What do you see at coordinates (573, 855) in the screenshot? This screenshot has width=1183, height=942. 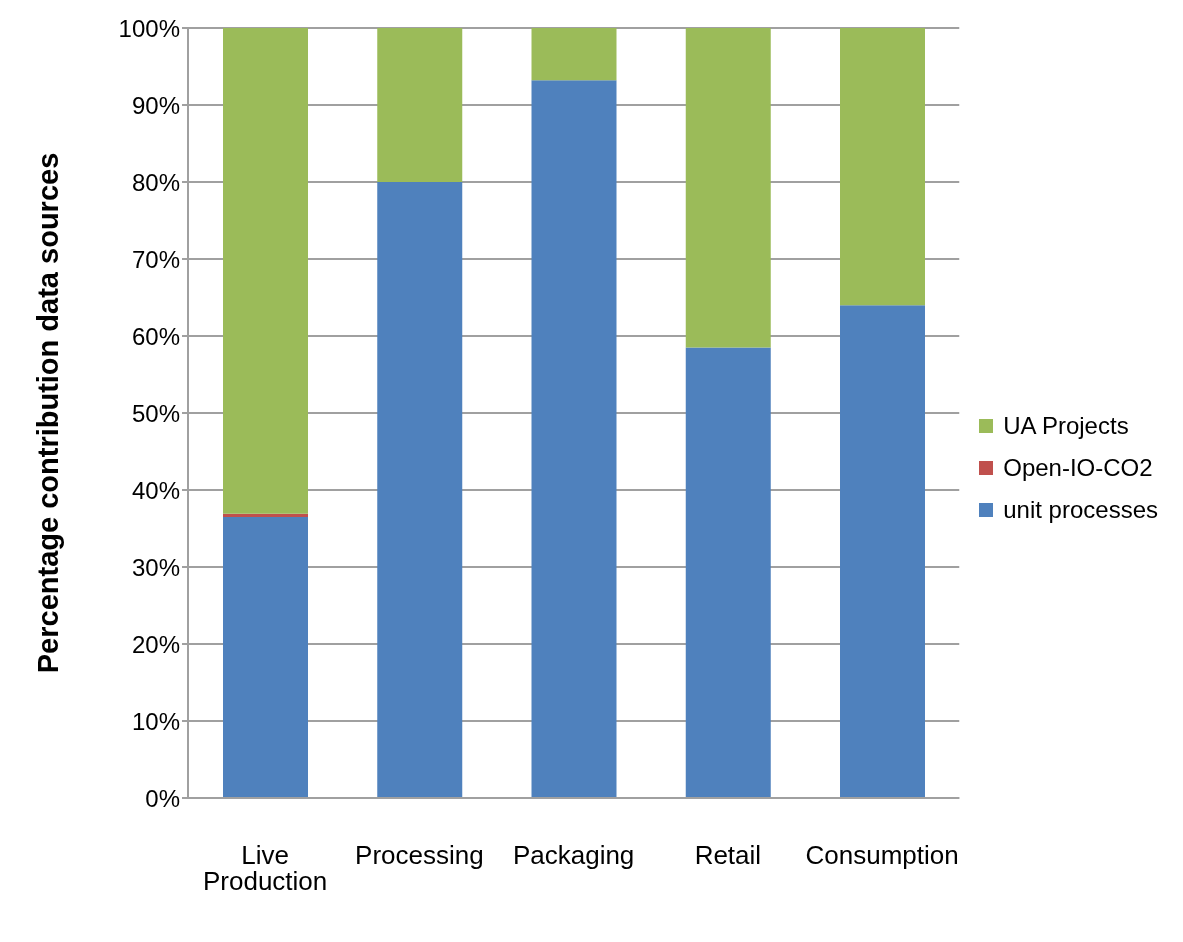 I see `x-tick-label: Packaging` at bounding box center [573, 855].